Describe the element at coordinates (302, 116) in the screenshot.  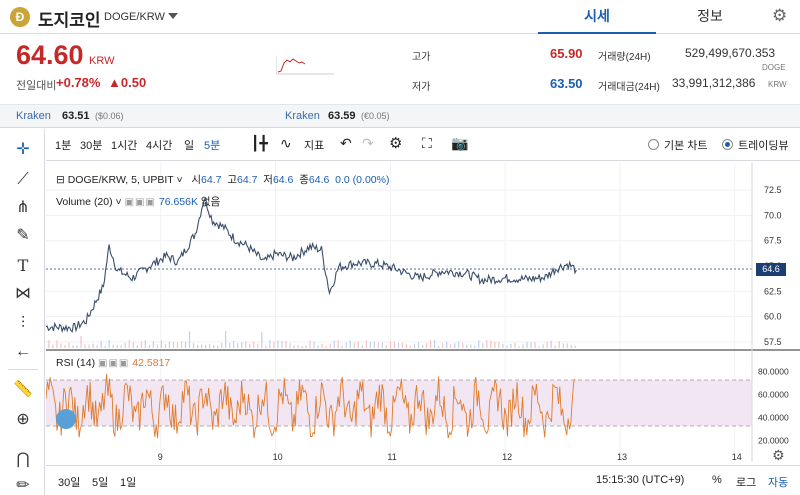
I see `exchange-name: Kraken` at that location.